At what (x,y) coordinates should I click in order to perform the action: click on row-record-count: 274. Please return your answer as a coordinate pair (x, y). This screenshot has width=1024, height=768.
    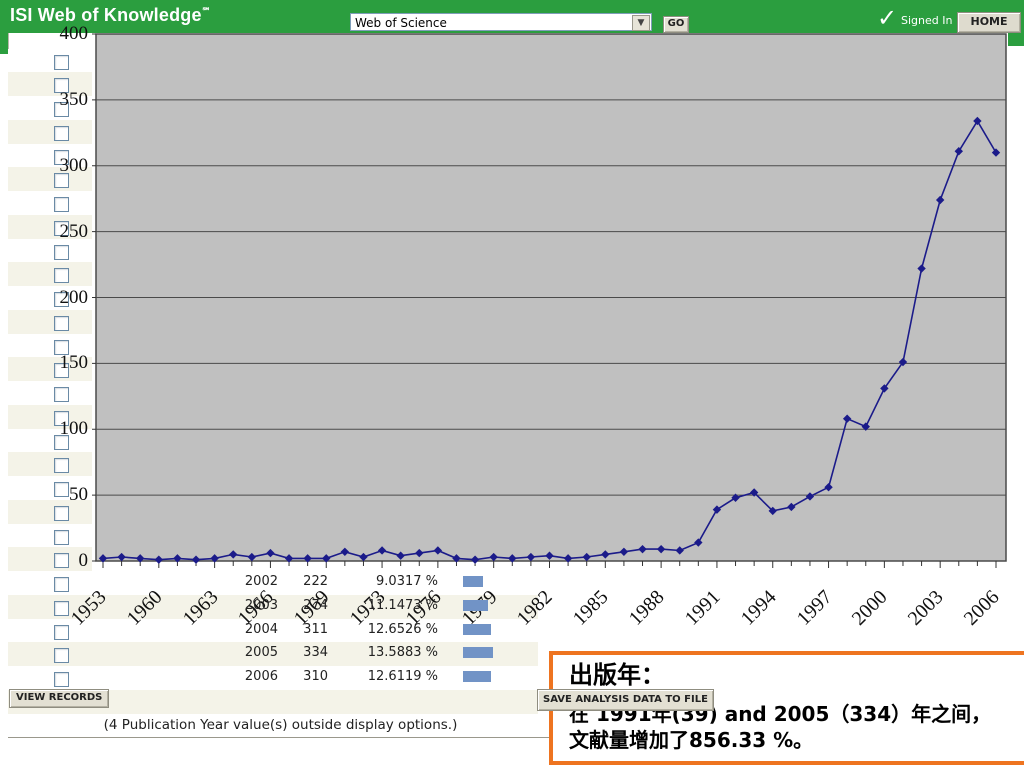
    Looking at the image, I should click on (315, 605).